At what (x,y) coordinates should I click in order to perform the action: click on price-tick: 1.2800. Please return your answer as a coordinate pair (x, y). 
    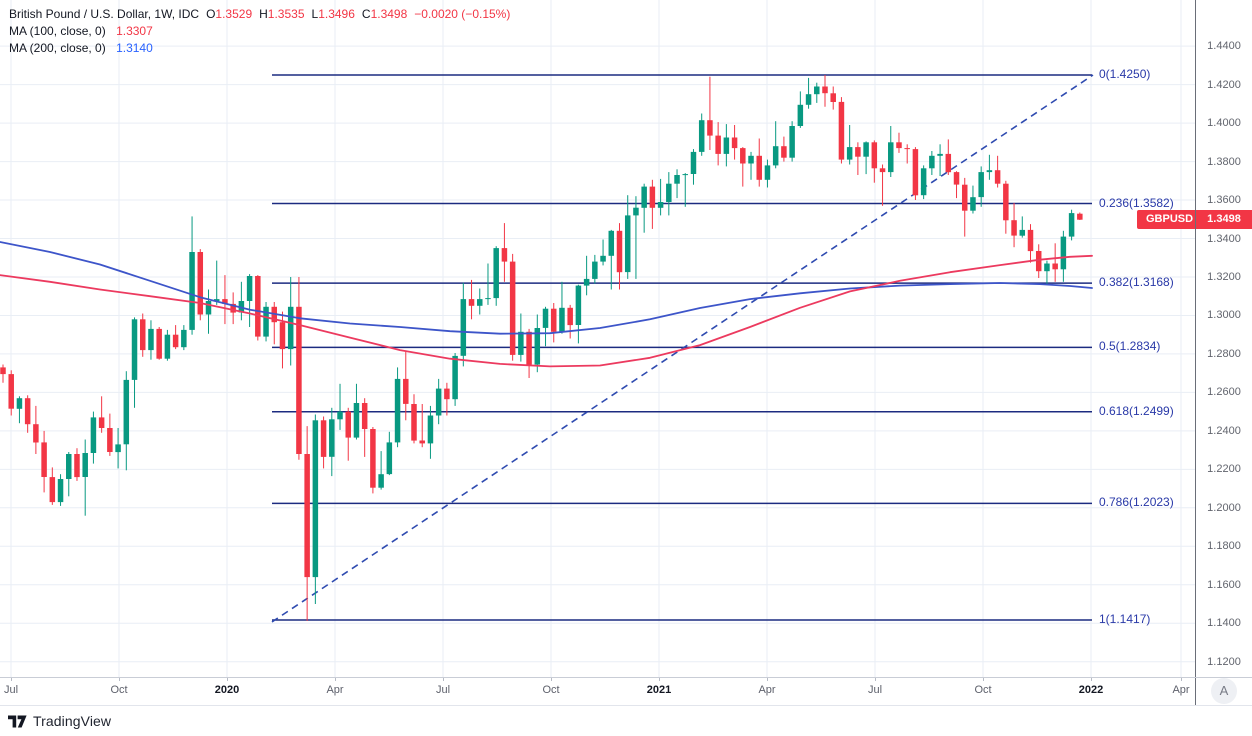
    Looking at the image, I should click on (1224, 353).